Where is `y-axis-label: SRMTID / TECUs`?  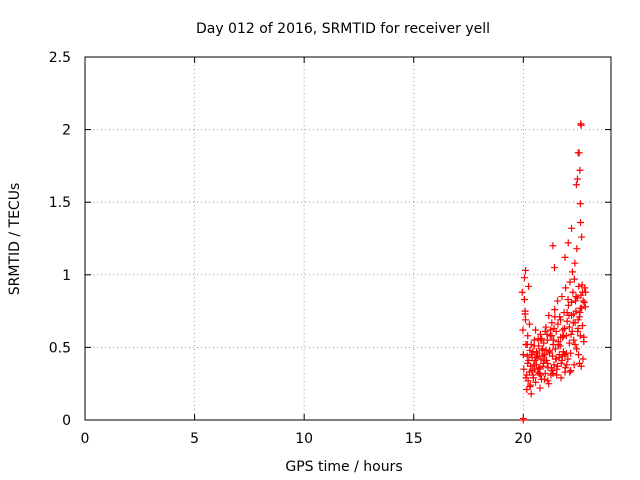
y-axis-label: SRMTID / TECUs is located at coordinates (15, 239).